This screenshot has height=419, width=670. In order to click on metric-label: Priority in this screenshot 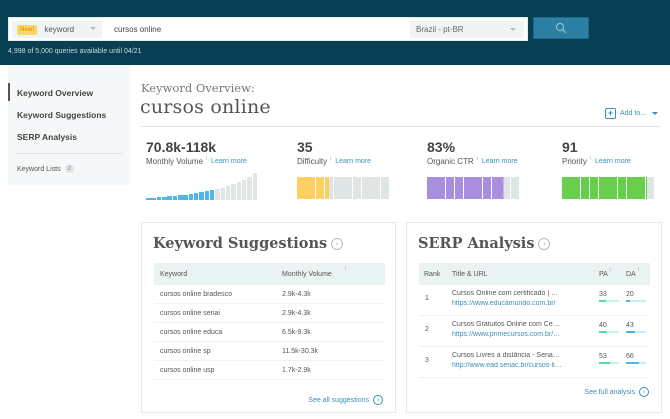, I will do `click(574, 161)`.